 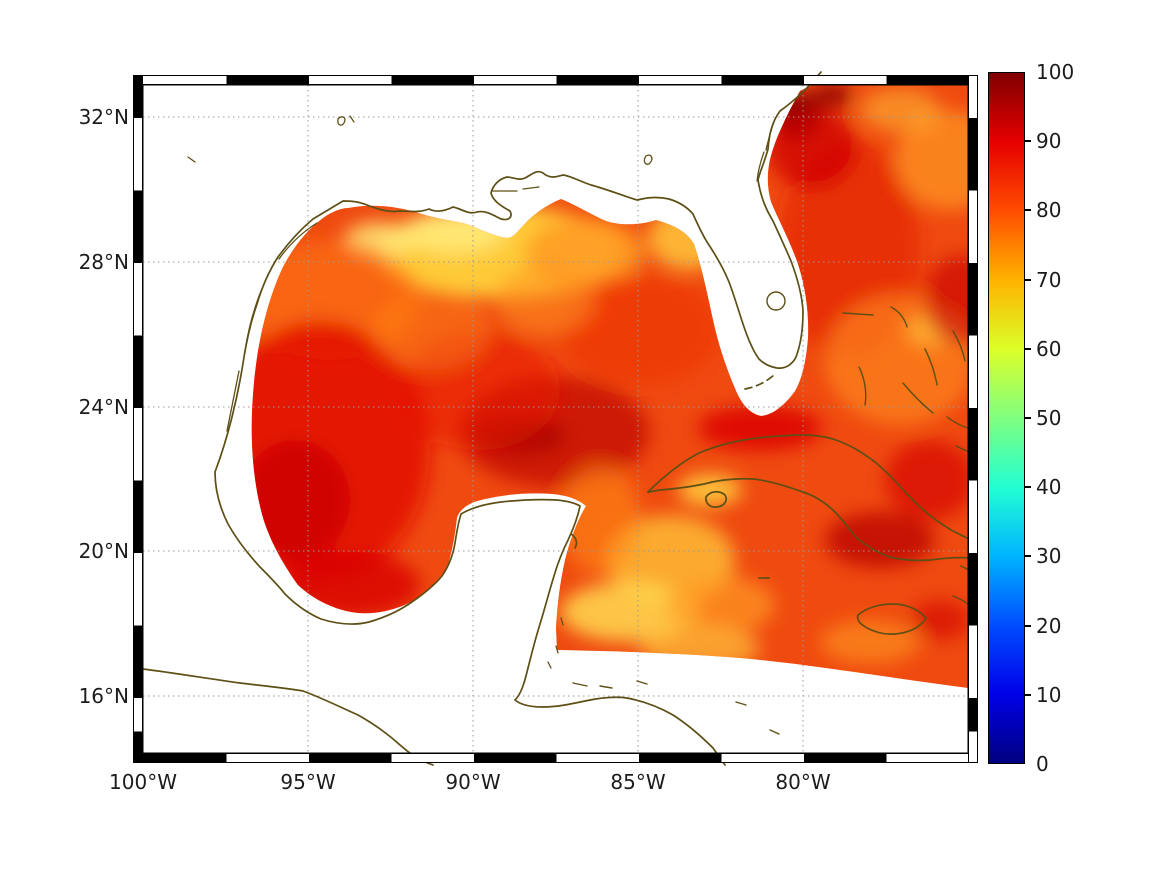 What do you see at coordinates (1049, 626) in the screenshot?
I see `colorbar-label-20: 20` at bounding box center [1049, 626].